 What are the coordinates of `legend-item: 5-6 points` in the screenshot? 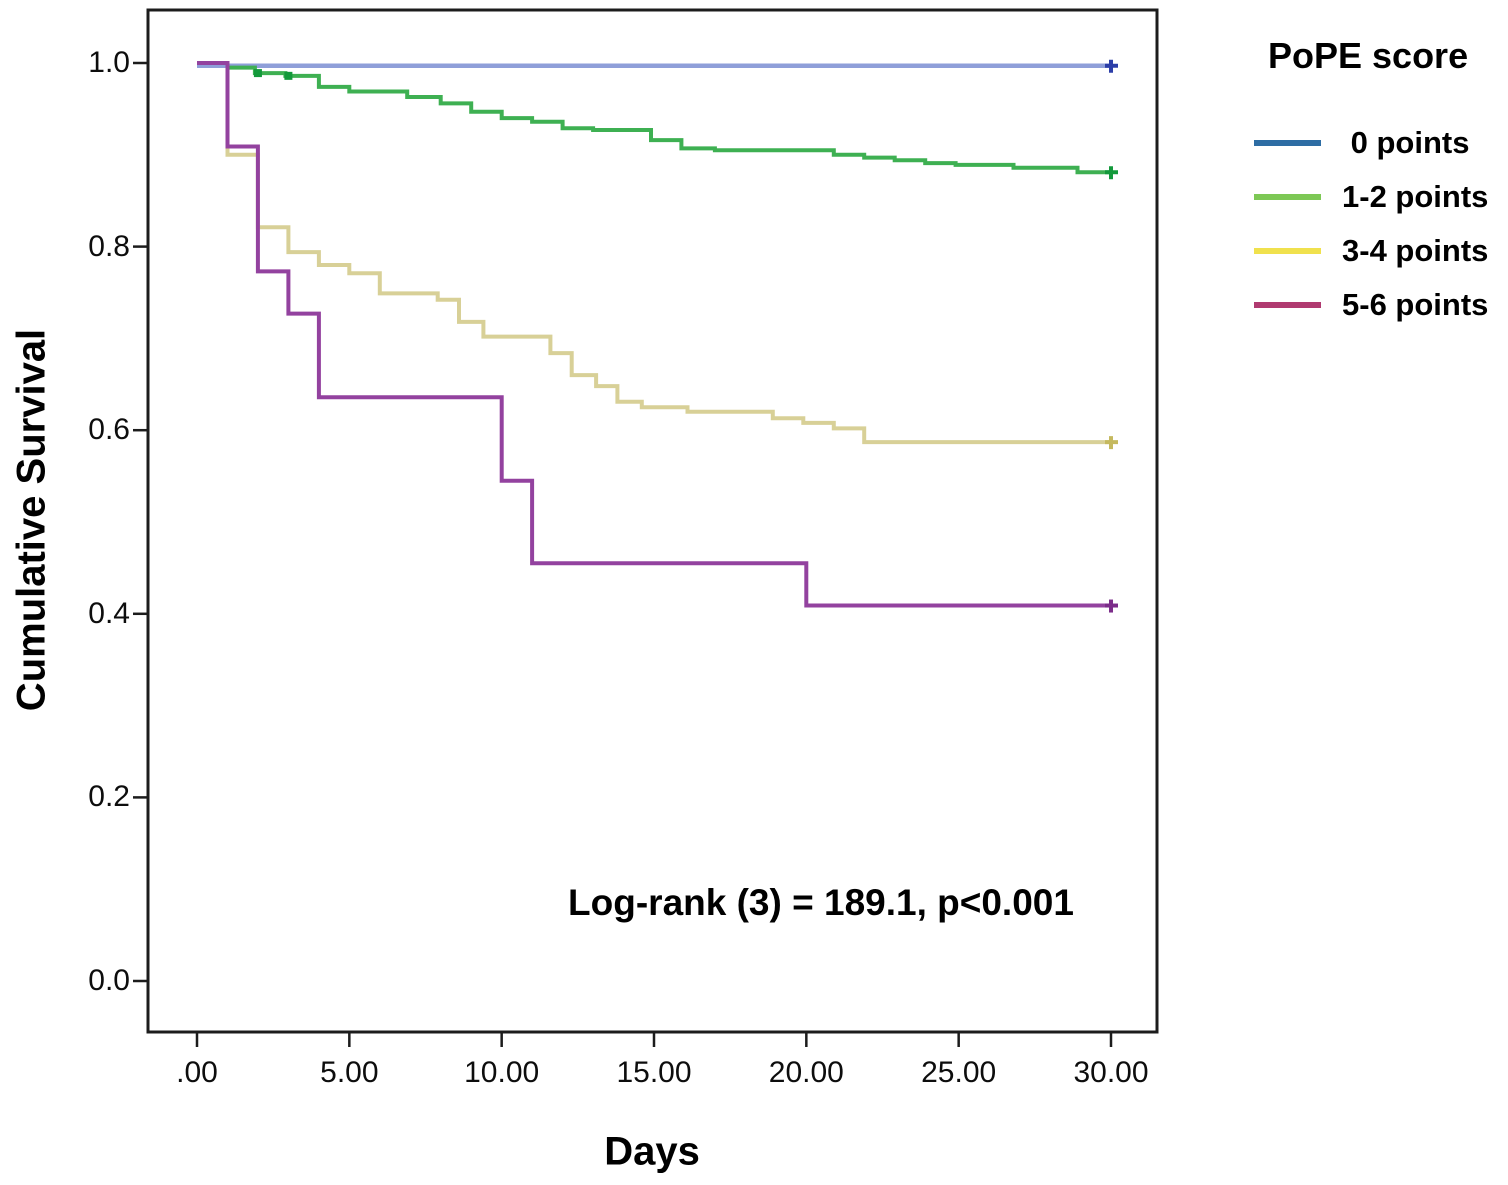 It's located at (1380, 305).